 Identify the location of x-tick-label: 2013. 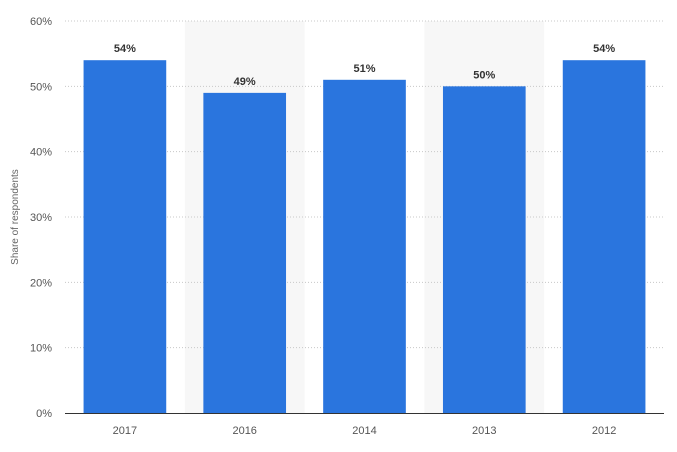
(484, 431).